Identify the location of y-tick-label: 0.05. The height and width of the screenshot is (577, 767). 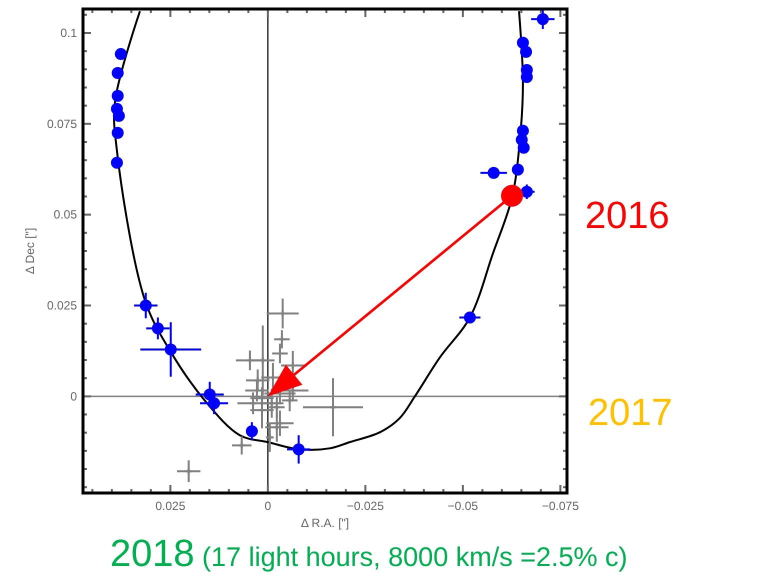
(66, 215).